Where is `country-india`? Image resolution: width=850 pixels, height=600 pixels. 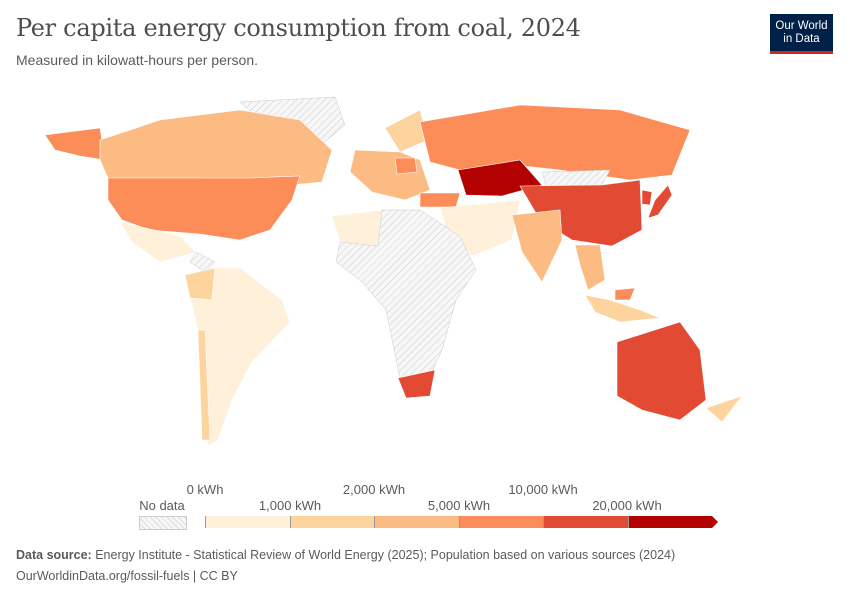 country-india is located at coordinates (537, 246).